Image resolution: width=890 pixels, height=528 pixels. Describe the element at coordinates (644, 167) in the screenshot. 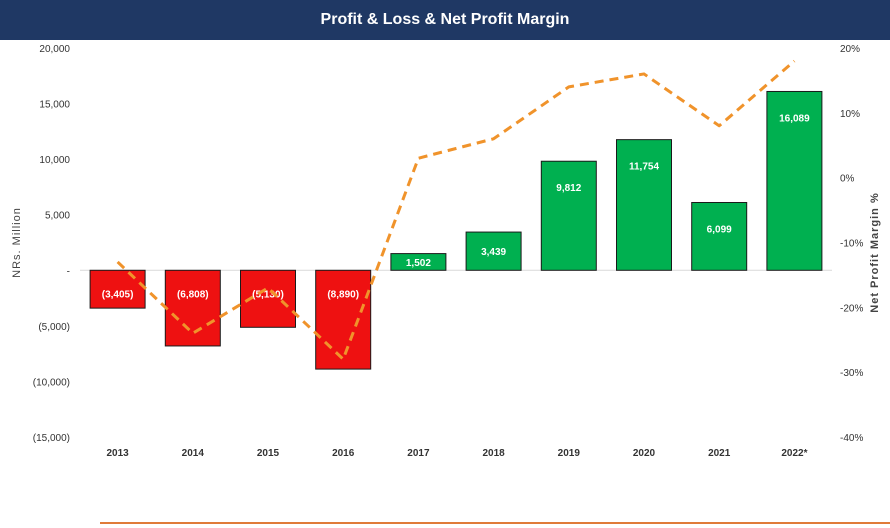

I see `bar-value-label: 11,754` at that location.